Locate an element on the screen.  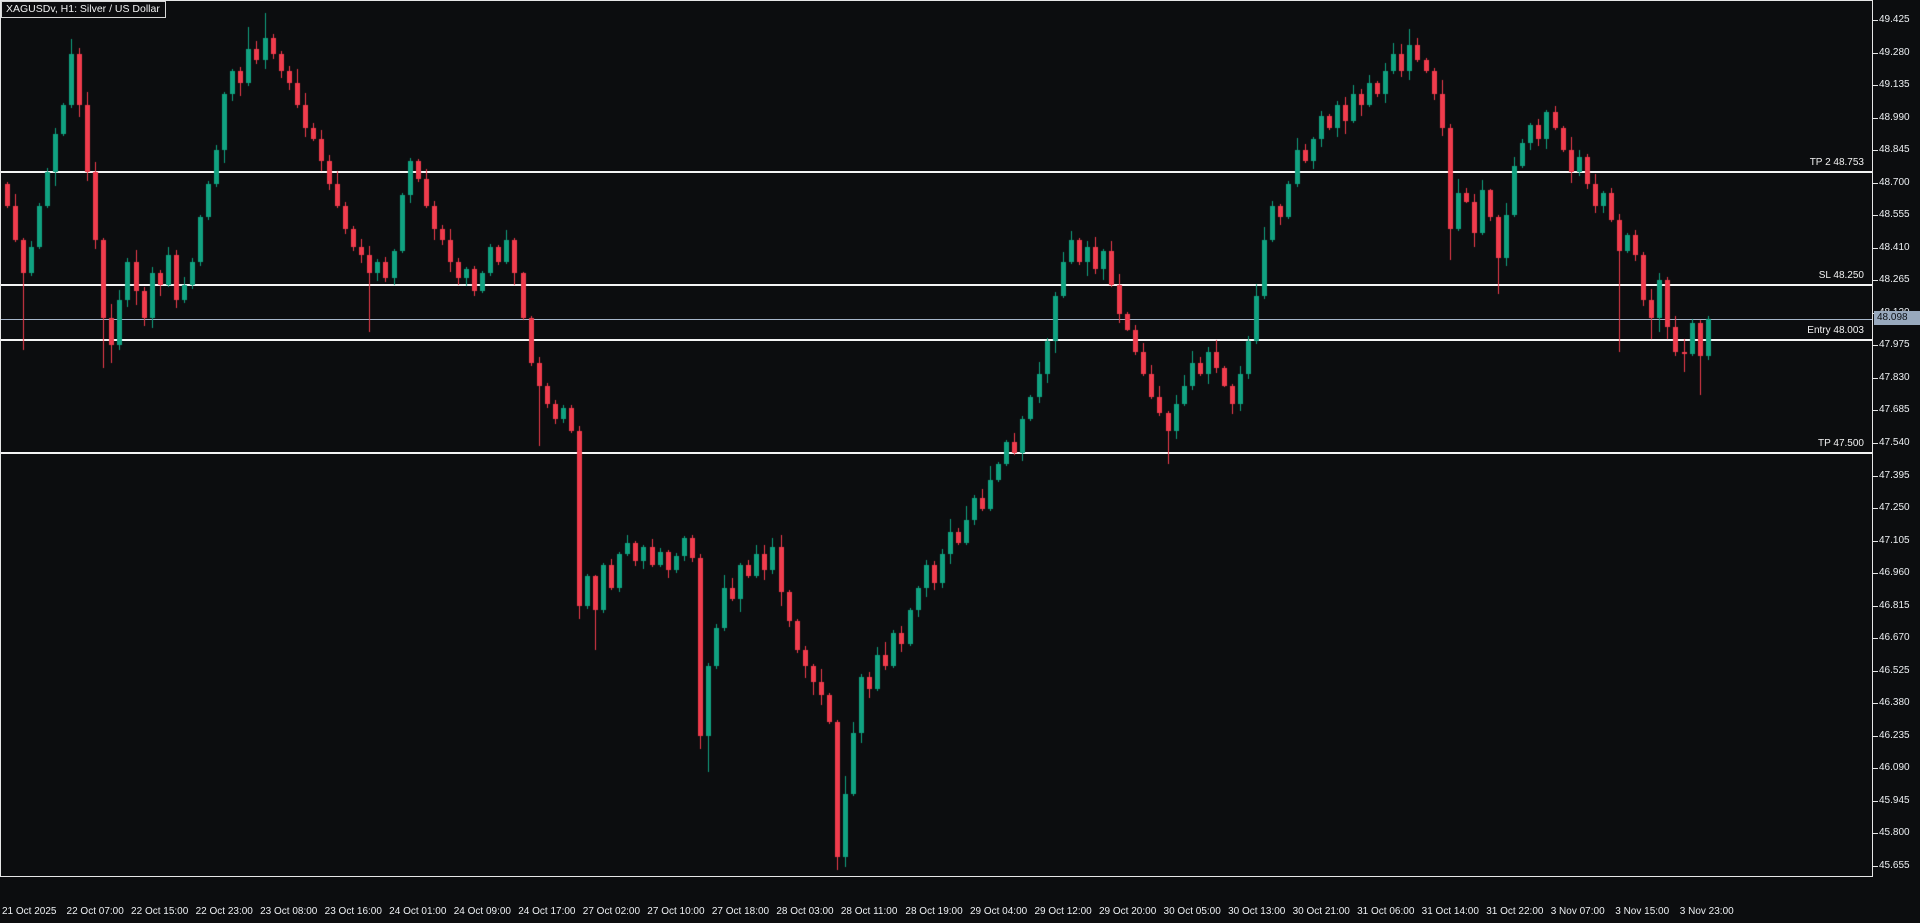
chart-title-text: XAGUSDv, H1: Silver / US Dollar is located at coordinates (83, 9).